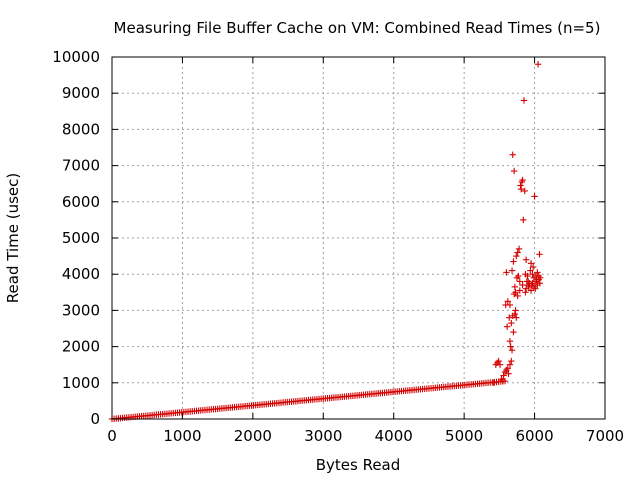 This screenshot has height=480, width=640. I want to click on y-tick-label: 4000, so click(81, 274).